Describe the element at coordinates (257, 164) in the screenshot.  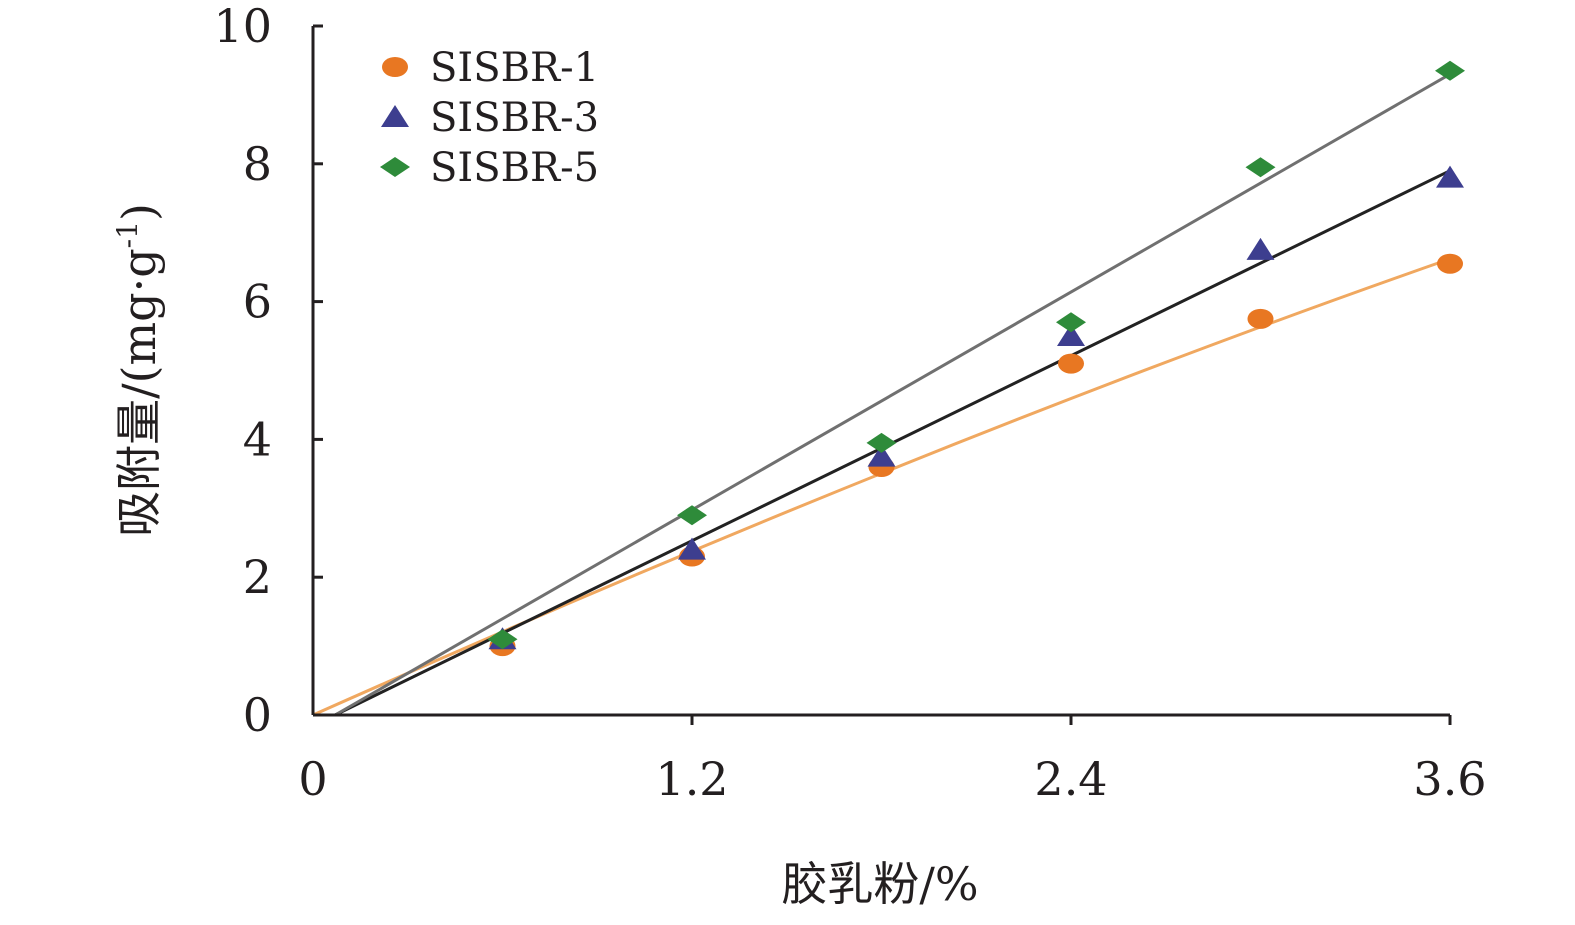
I see `y-tick-label: 8` at that location.